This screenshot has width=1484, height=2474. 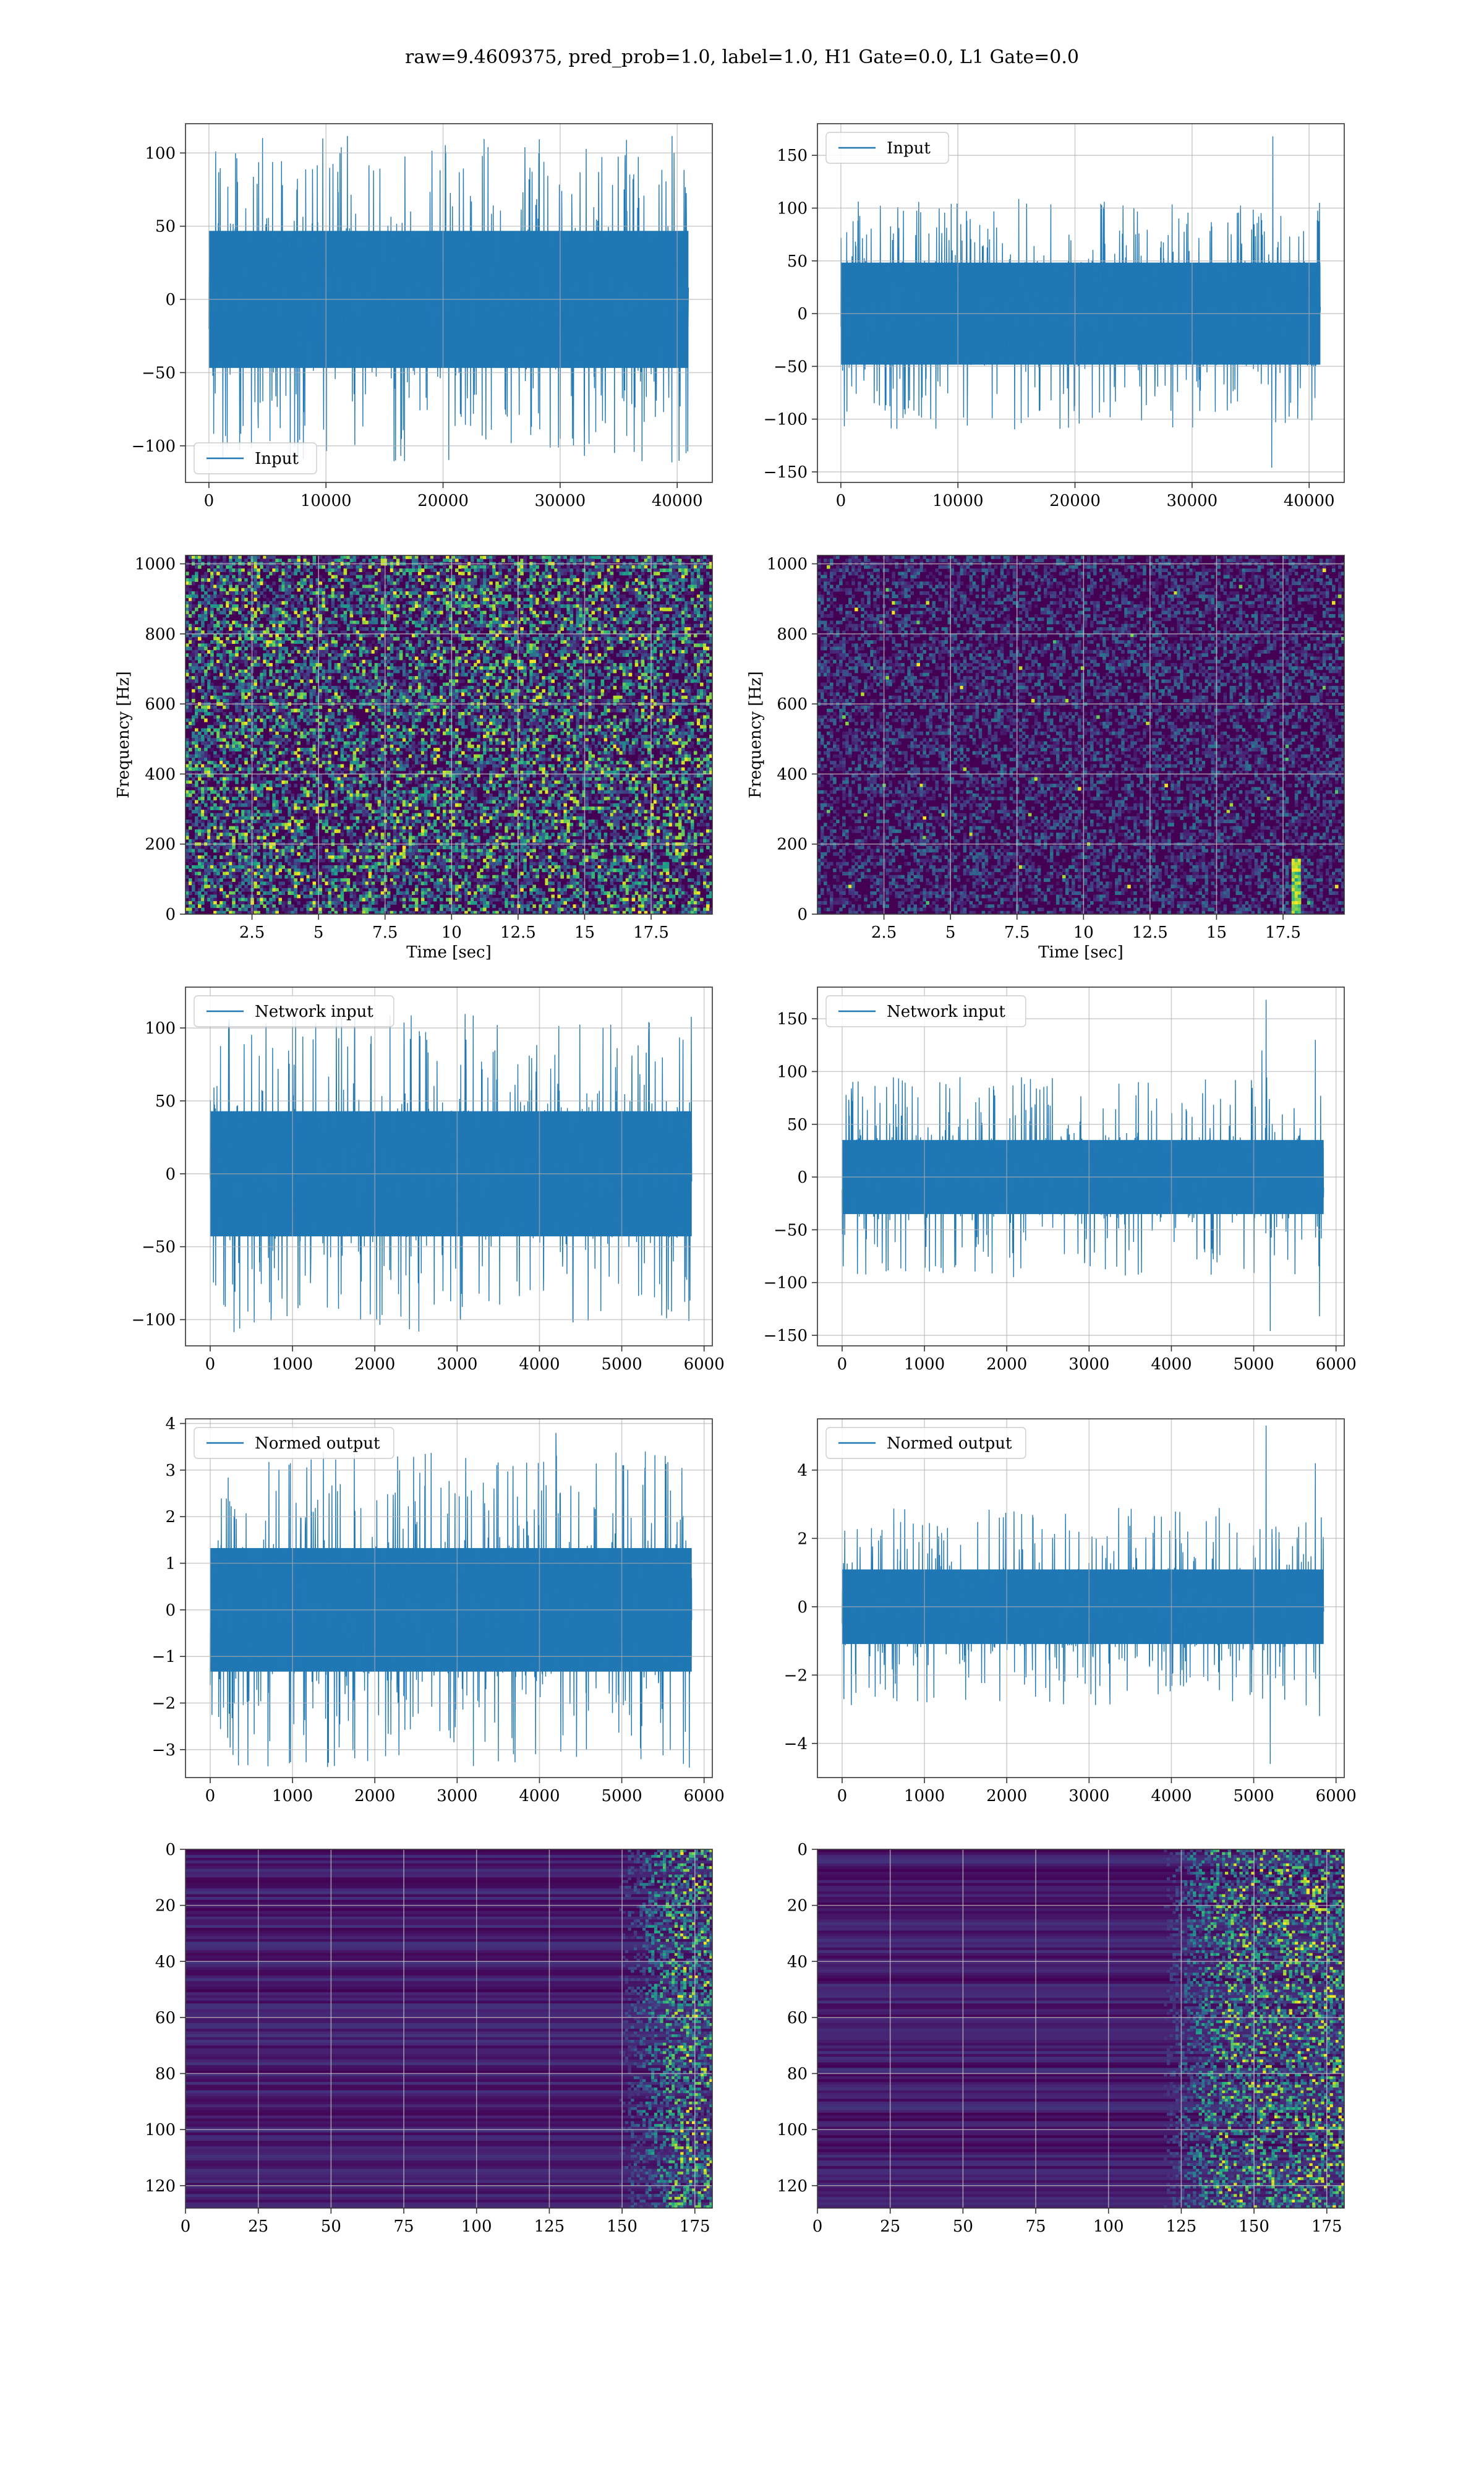 What do you see at coordinates (884, 932) in the screenshot?
I see `x-tick-label: 2.5` at bounding box center [884, 932].